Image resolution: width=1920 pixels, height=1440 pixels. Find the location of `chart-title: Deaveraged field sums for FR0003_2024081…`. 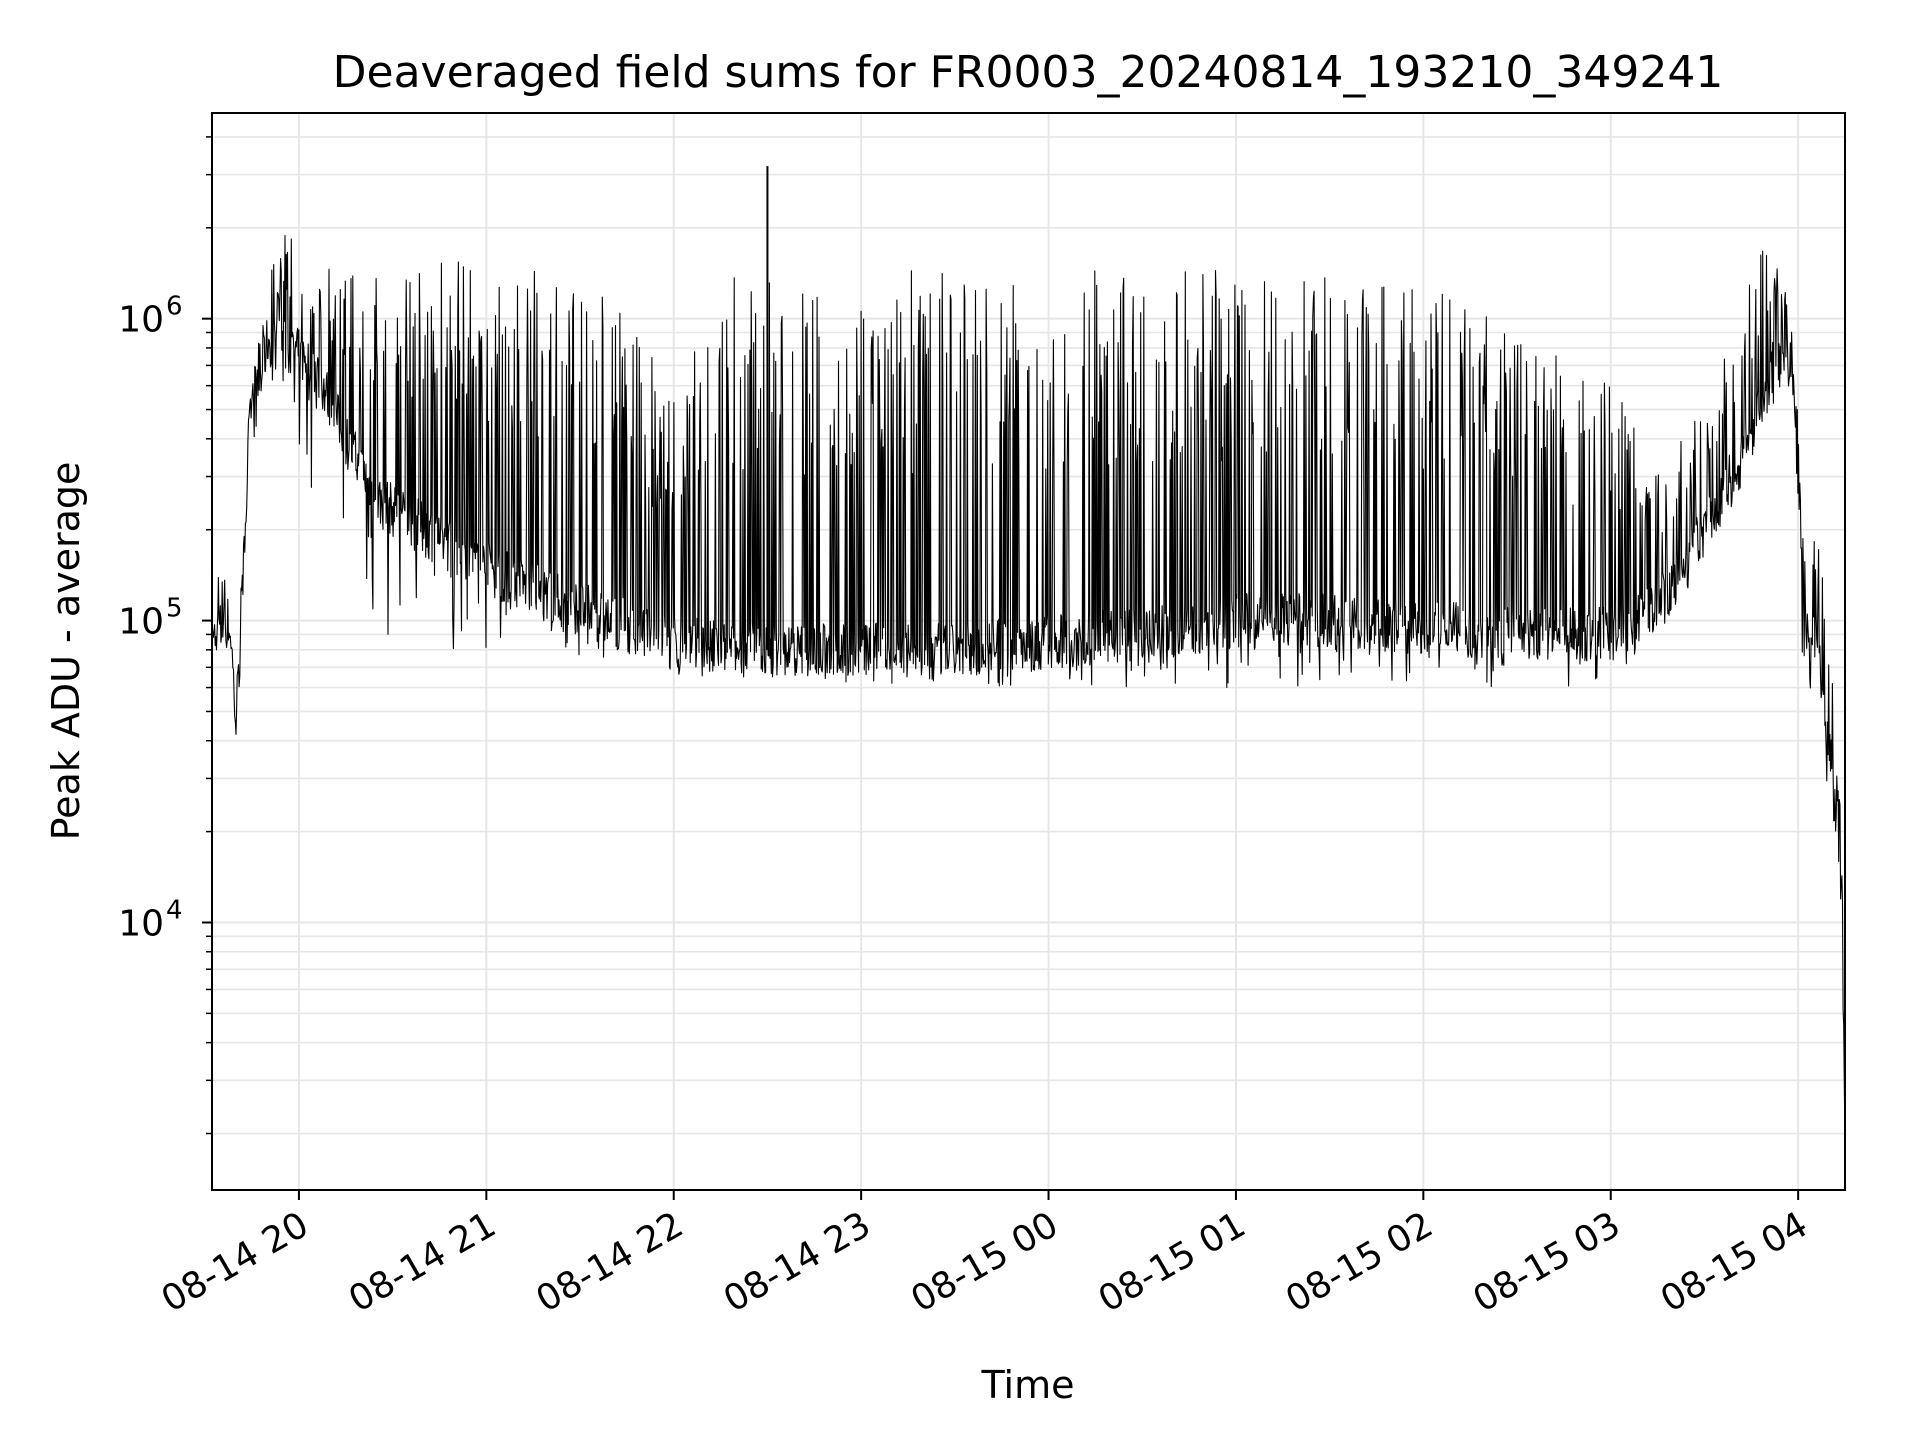

chart-title: Deaveraged field sums for FR0003_2024081… is located at coordinates (1028, 72).